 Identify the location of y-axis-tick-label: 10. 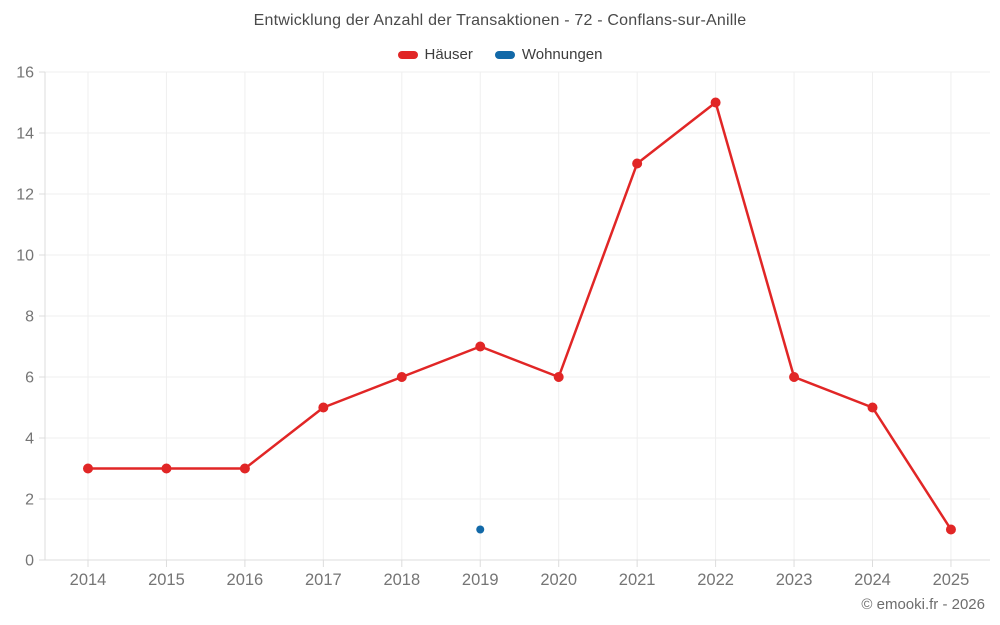
(25, 256).